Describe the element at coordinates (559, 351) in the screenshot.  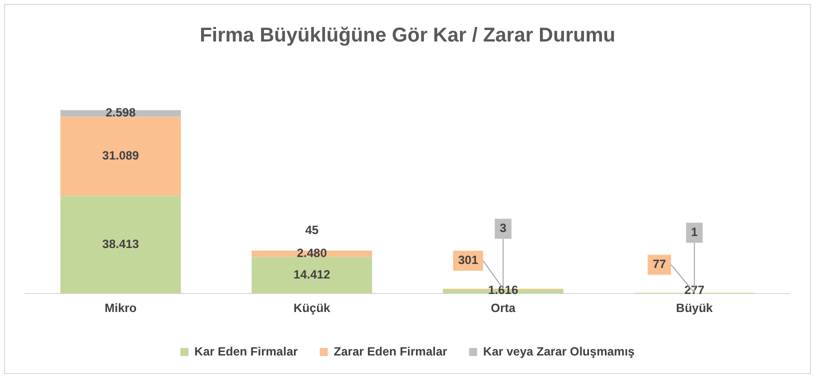
I see `legend-label: Kar veya Zarar Oluşmamış` at that location.